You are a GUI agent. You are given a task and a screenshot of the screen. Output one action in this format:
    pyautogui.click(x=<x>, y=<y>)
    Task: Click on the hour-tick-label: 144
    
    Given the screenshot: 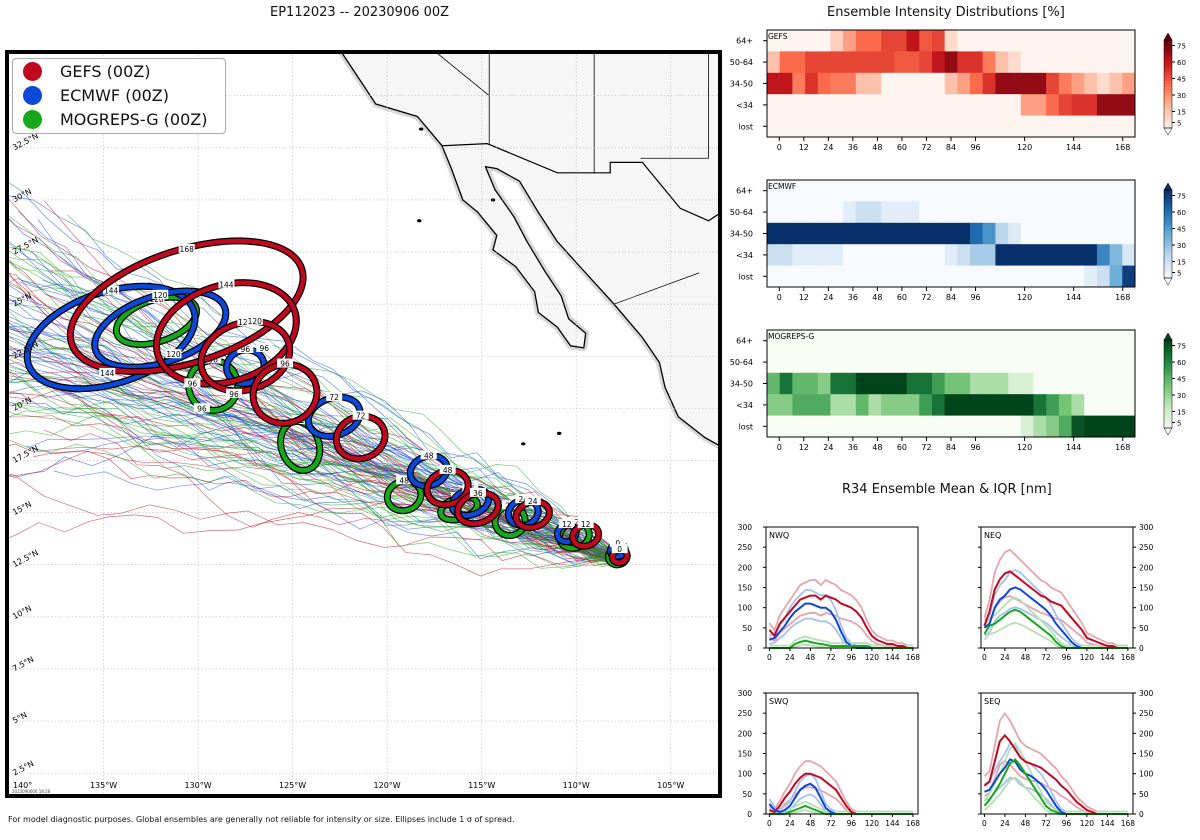 What is the action you would take?
    pyautogui.click(x=1073, y=297)
    